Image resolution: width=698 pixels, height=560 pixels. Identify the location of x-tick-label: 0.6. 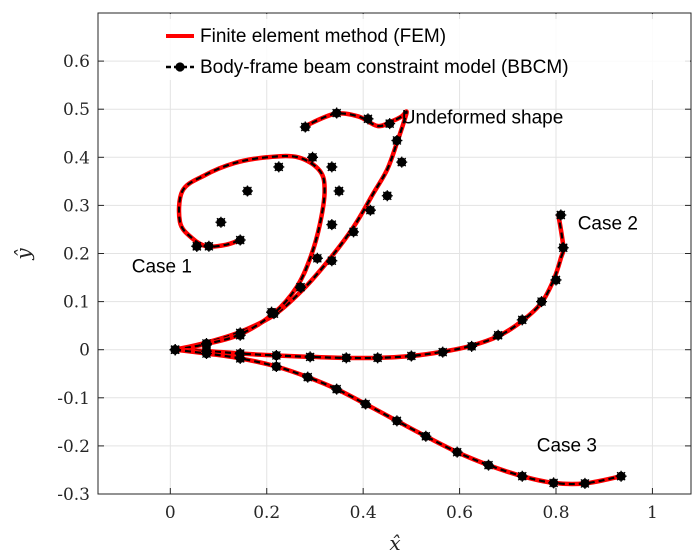
(459, 513).